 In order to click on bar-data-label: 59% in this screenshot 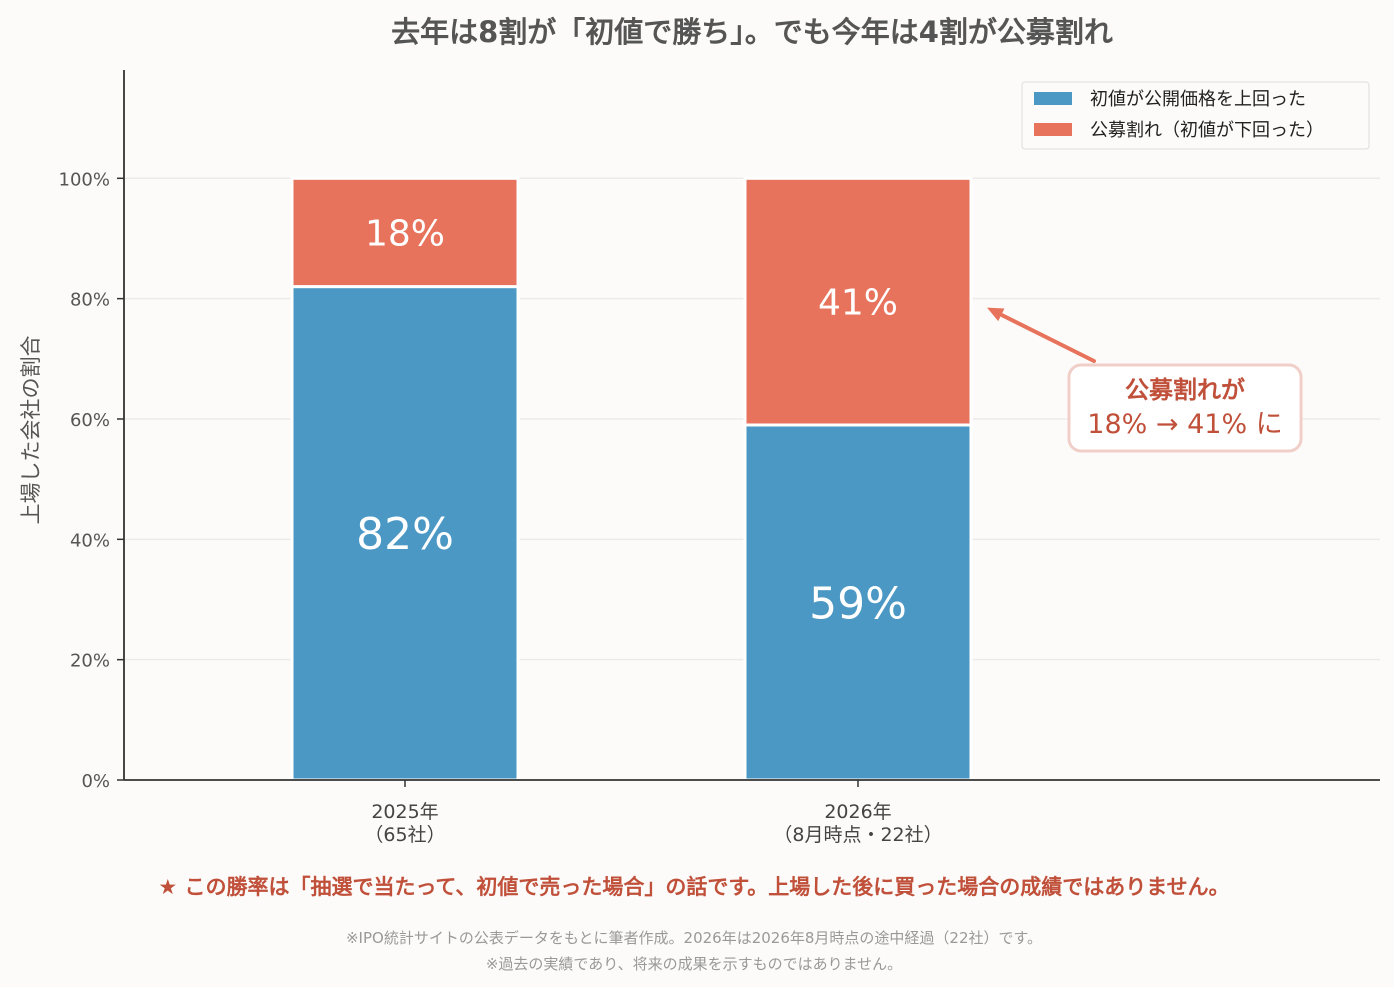, I will do `click(858, 603)`.